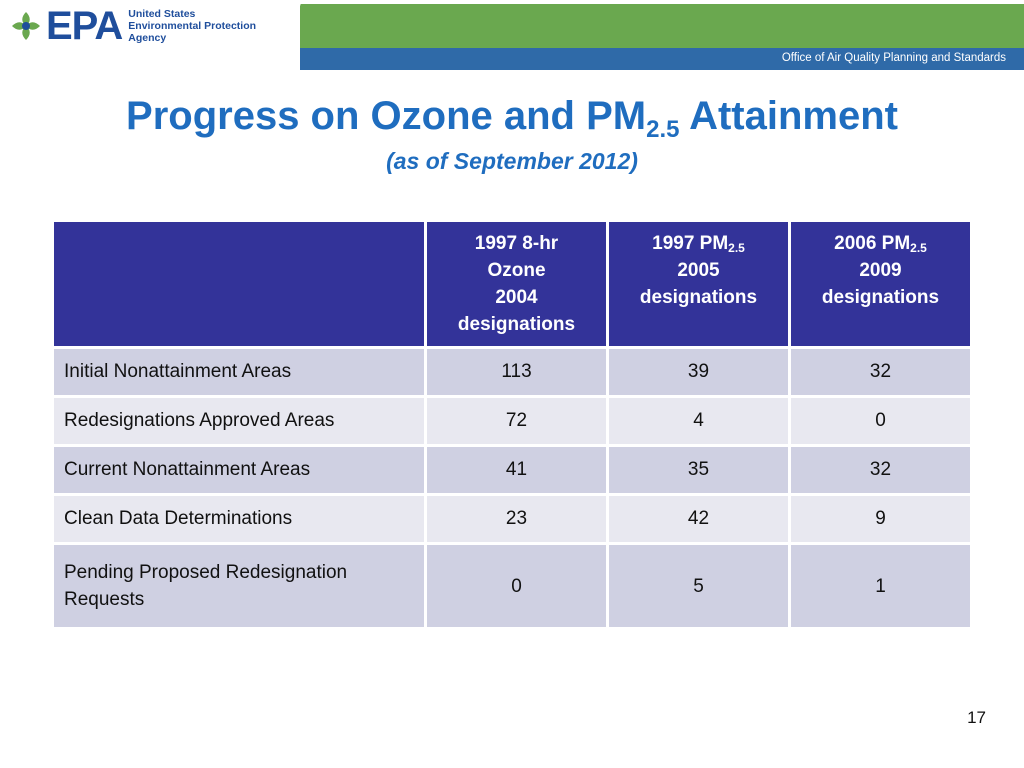 This screenshot has width=1024, height=768. I want to click on table-cell: 23, so click(516, 519).